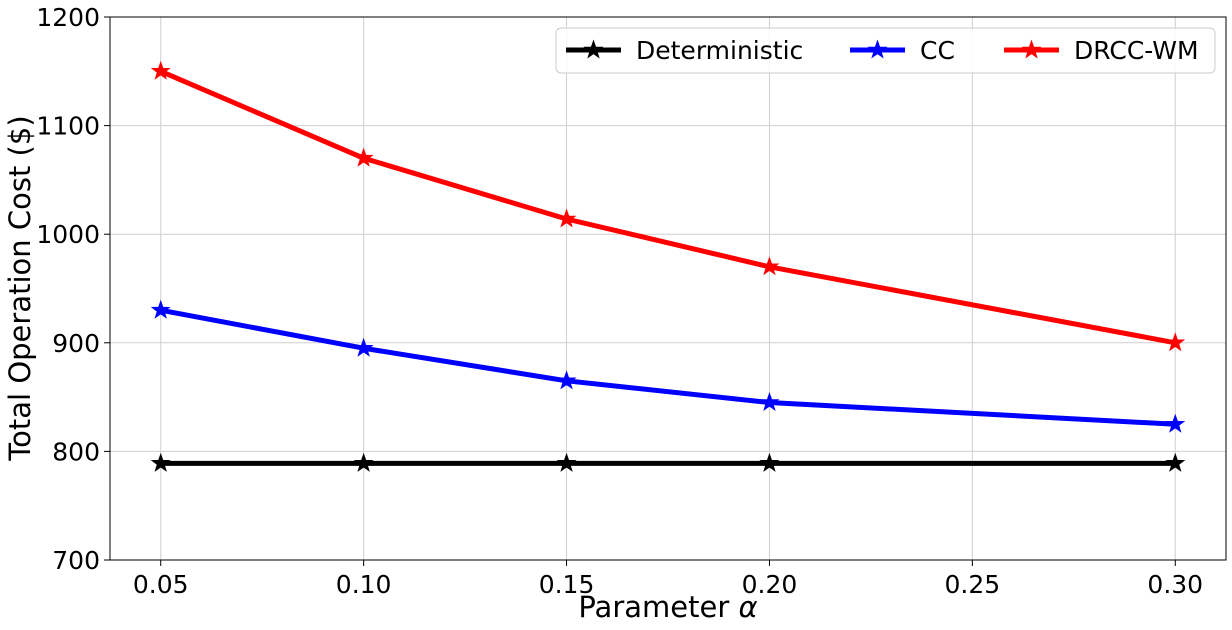 The height and width of the screenshot is (630, 1232). What do you see at coordinates (973, 584) in the screenshot?
I see `x-tick-label: 0.25` at bounding box center [973, 584].